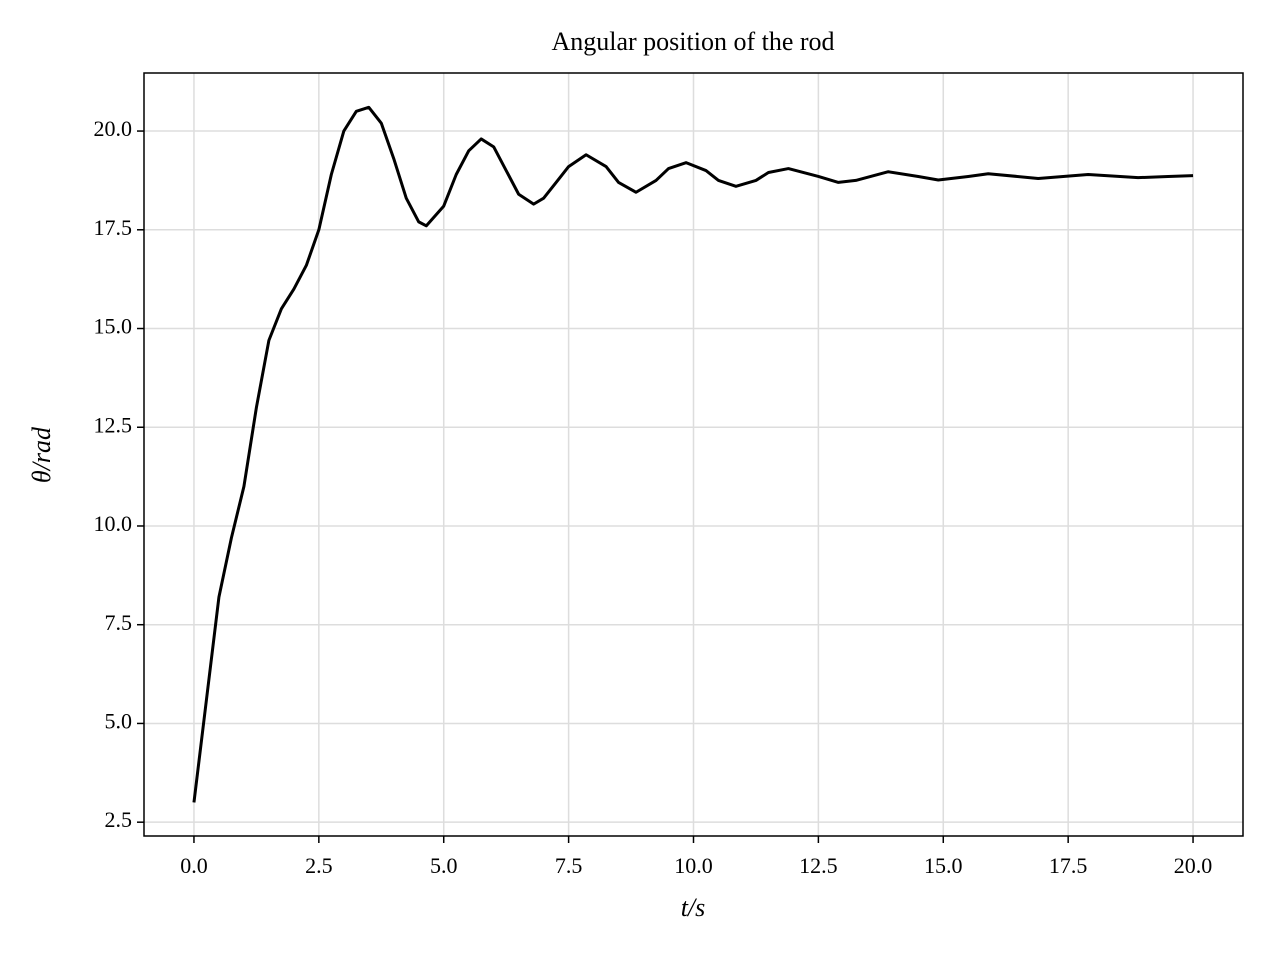  I want to click on y-tick-label: 20.0, so click(113, 128).